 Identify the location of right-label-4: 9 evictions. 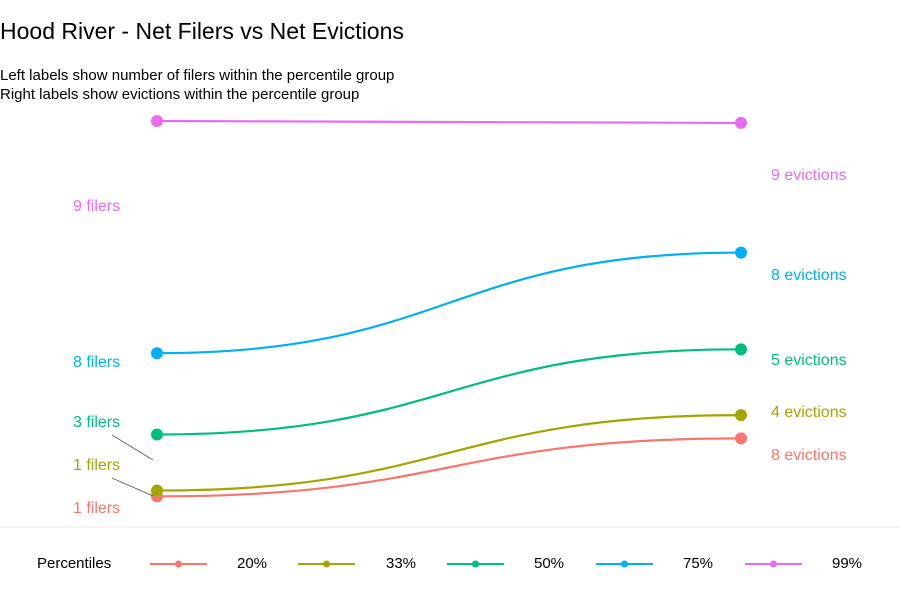
(809, 175).